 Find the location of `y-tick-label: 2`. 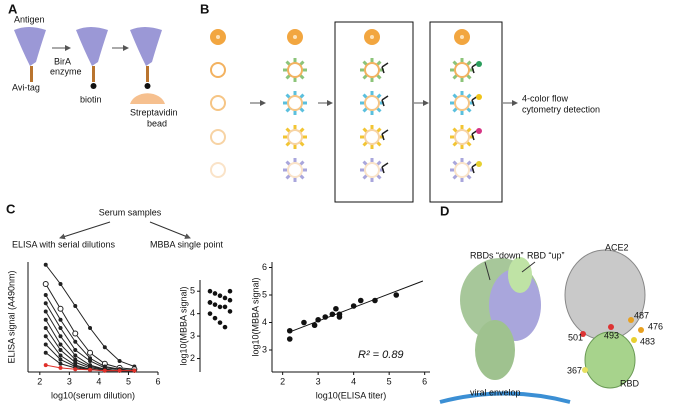

y-tick-label: 2 is located at coordinates (192, 358).